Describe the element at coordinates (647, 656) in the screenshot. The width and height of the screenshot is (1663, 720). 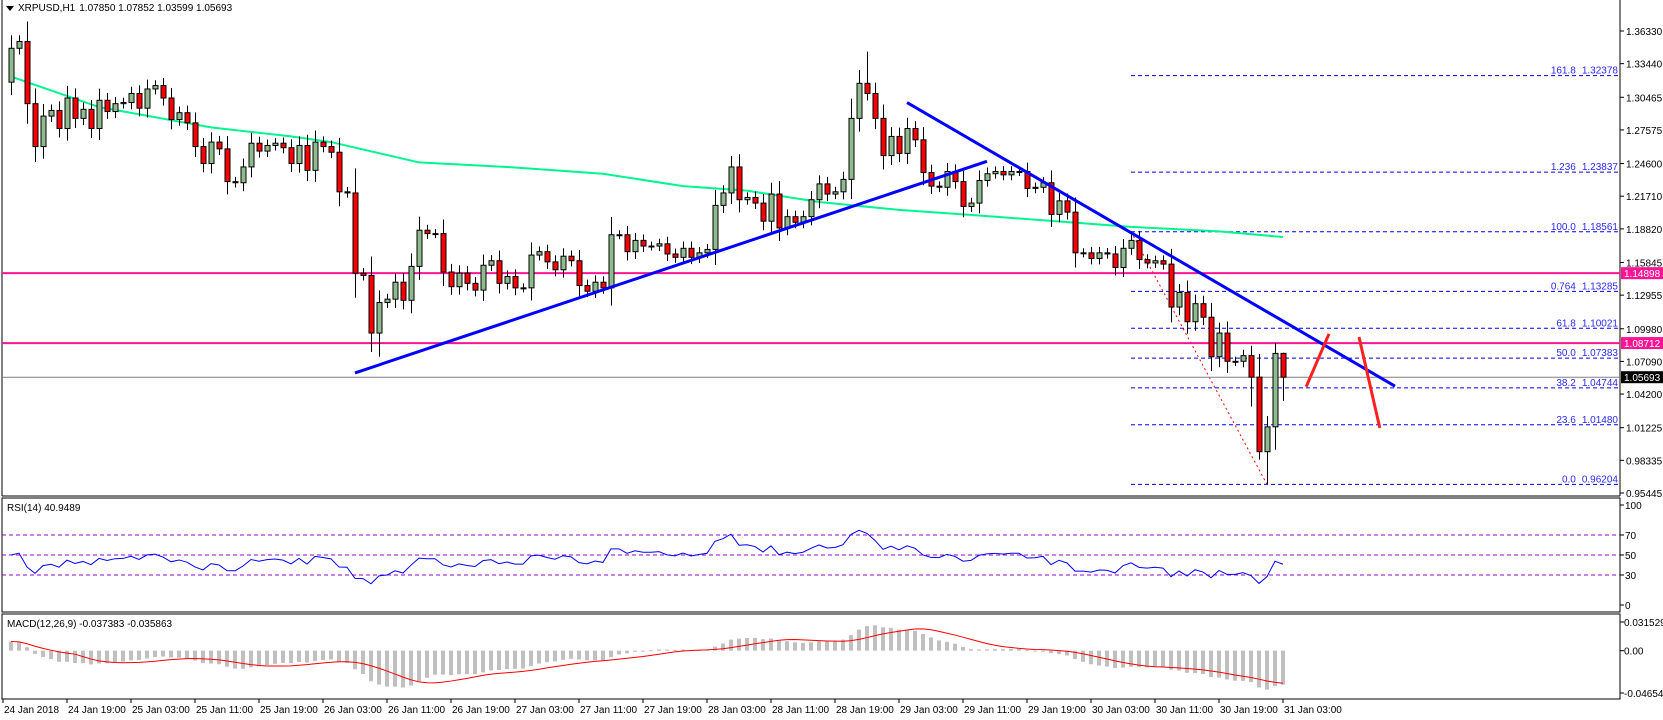
I see `macd-signal-line` at that location.